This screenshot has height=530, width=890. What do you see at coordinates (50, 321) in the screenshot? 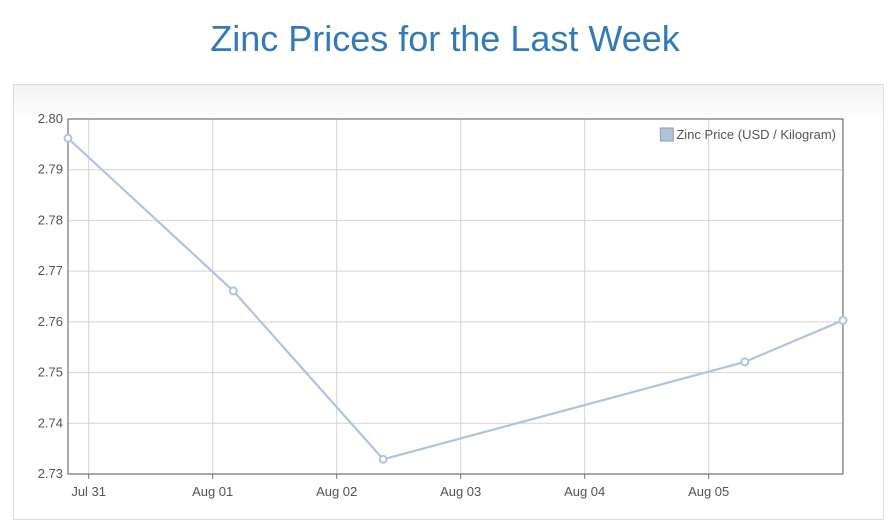
I see `y-tick-label: 2.76` at bounding box center [50, 321].